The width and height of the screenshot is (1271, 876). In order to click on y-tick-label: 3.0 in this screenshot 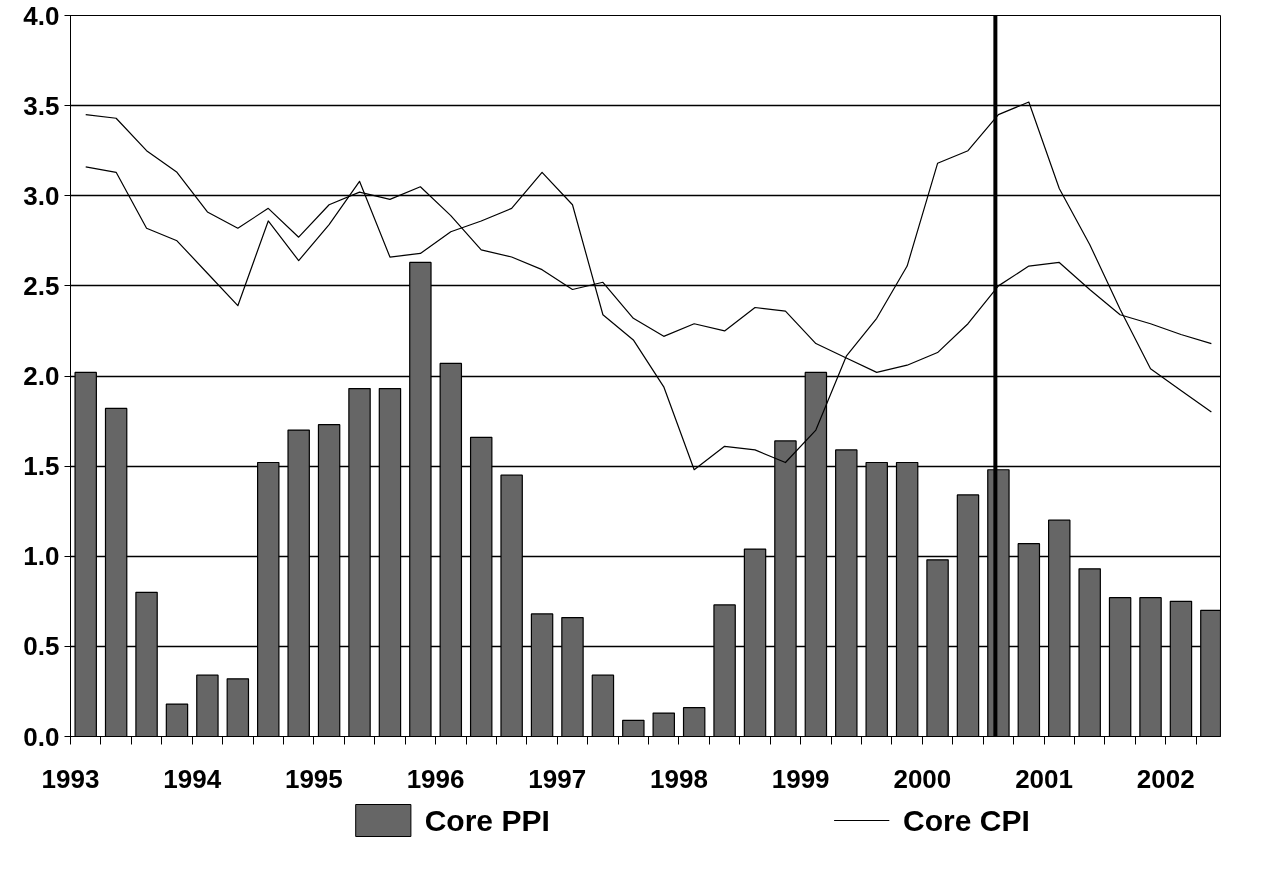, I will do `click(41, 195)`.